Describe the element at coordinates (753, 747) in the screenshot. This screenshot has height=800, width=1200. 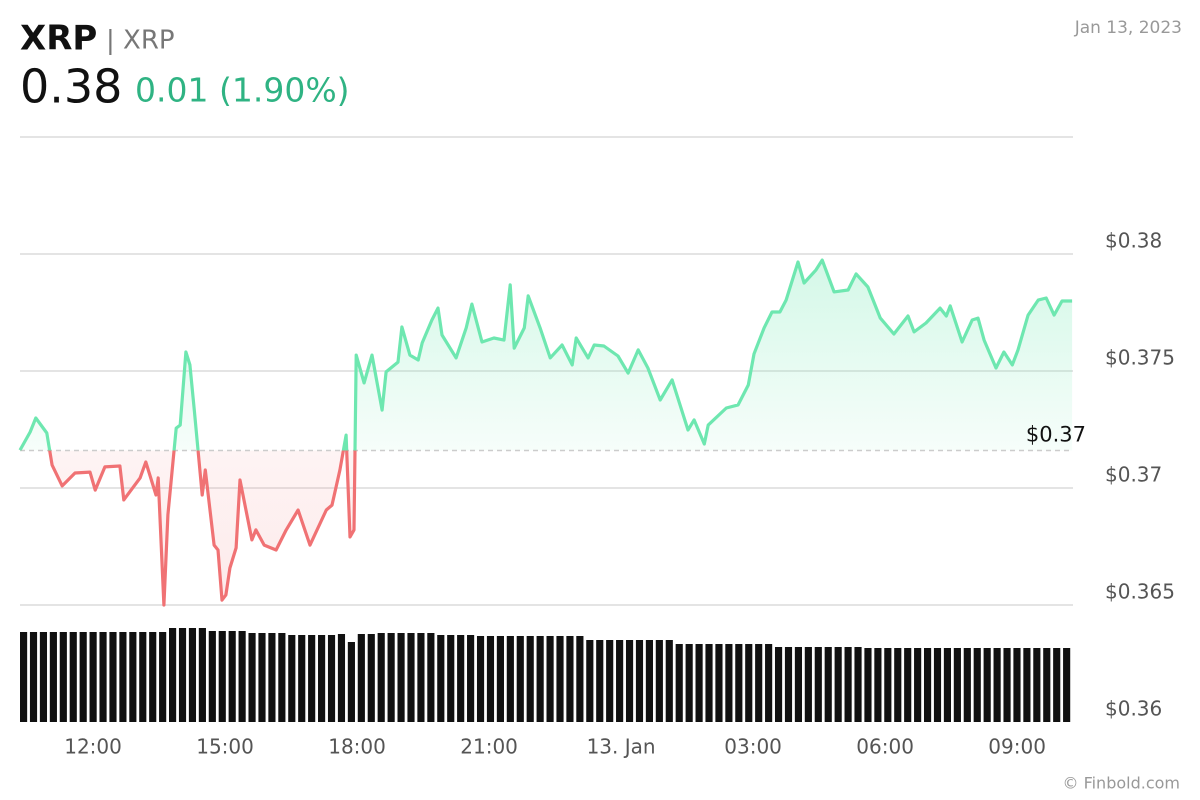
I see `x-tick-label: 03:00` at that location.